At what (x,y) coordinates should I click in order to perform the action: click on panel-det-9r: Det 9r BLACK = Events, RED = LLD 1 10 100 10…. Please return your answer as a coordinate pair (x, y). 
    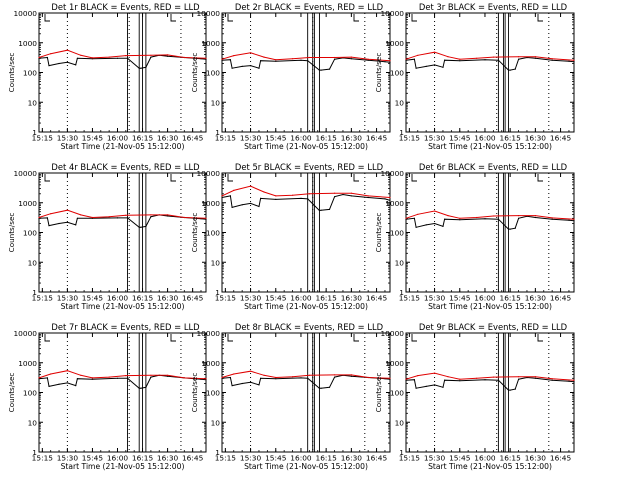
    Looking at the image, I should click on (474, 396).